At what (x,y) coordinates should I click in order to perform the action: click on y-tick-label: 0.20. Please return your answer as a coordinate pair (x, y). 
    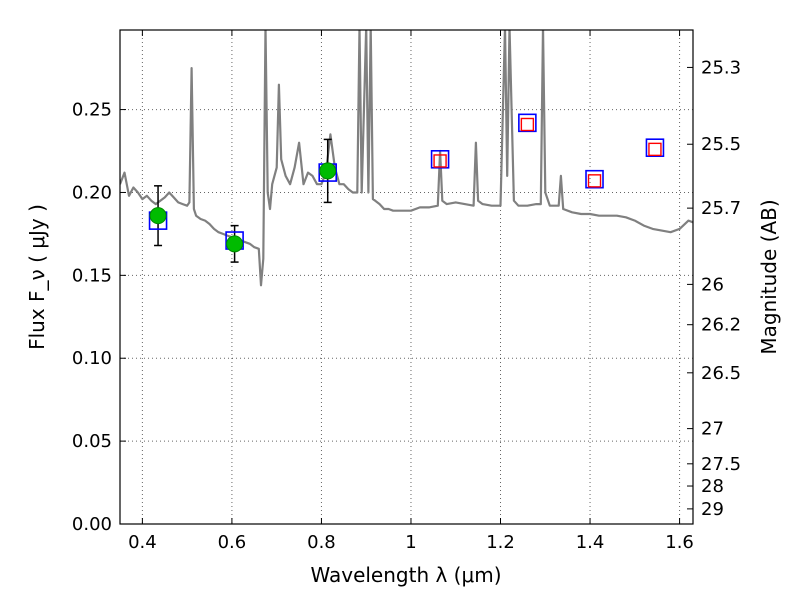
    Looking at the image, I should click on (92, 192).